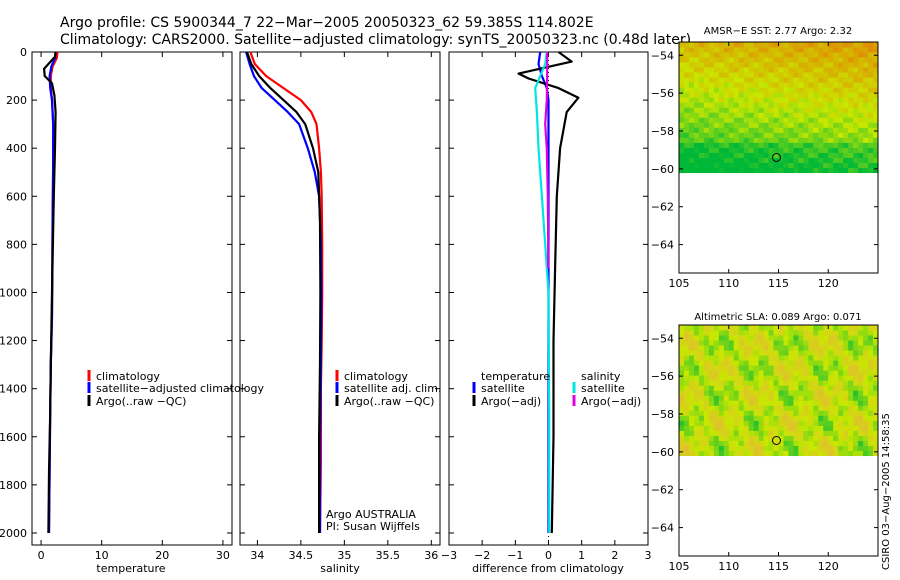  What do you see at coordinates (828, 566) in the screenshot?
I see `x-tick-label: 120` at bounding box center [828, 566].